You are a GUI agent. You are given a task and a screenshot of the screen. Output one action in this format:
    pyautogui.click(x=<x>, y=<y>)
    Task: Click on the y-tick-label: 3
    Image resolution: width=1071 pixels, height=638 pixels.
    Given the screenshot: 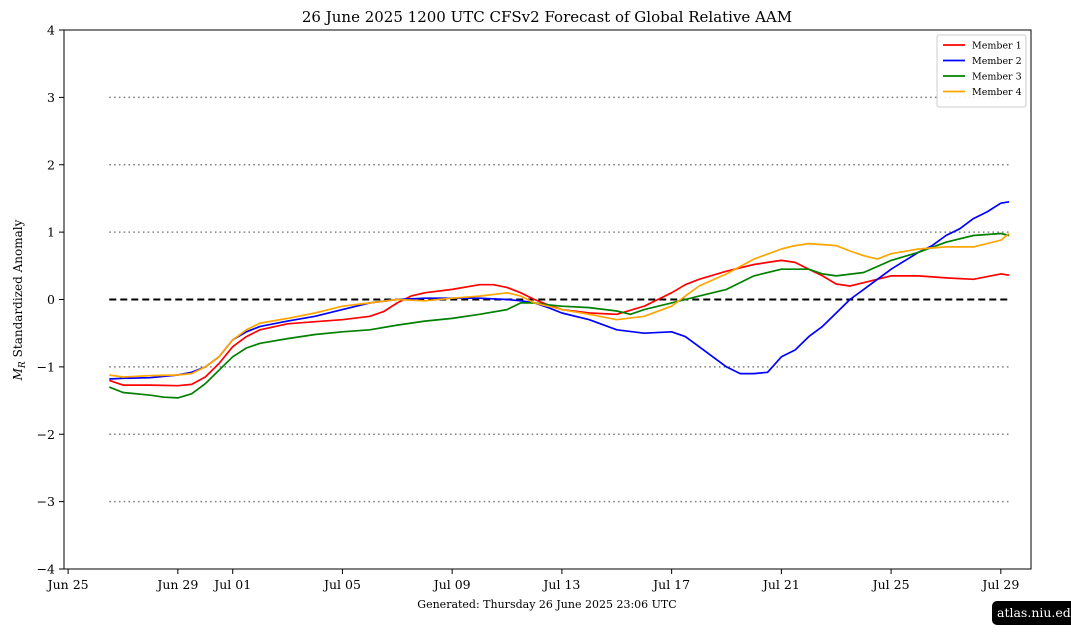 What is the action you would take?
    pyautogui.click(x=51, y=97)
    